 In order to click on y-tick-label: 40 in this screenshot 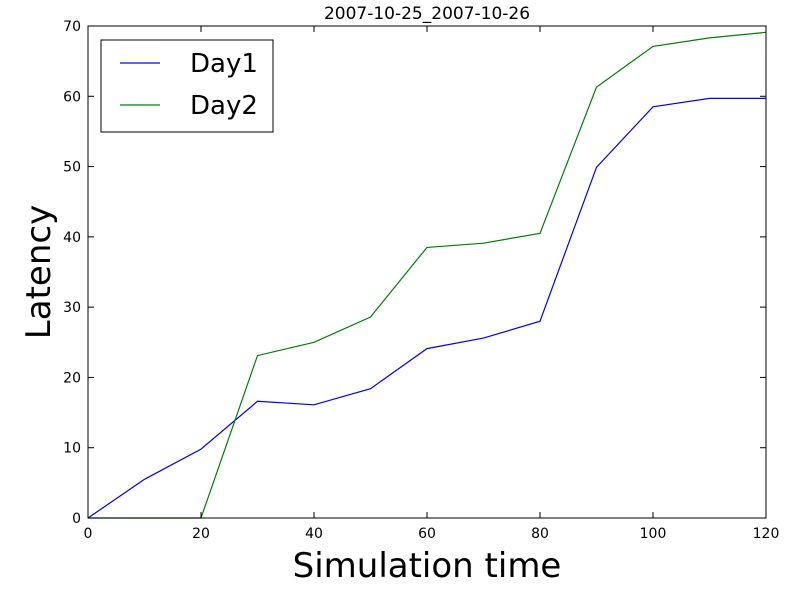, I will do `click(72, 238)`.